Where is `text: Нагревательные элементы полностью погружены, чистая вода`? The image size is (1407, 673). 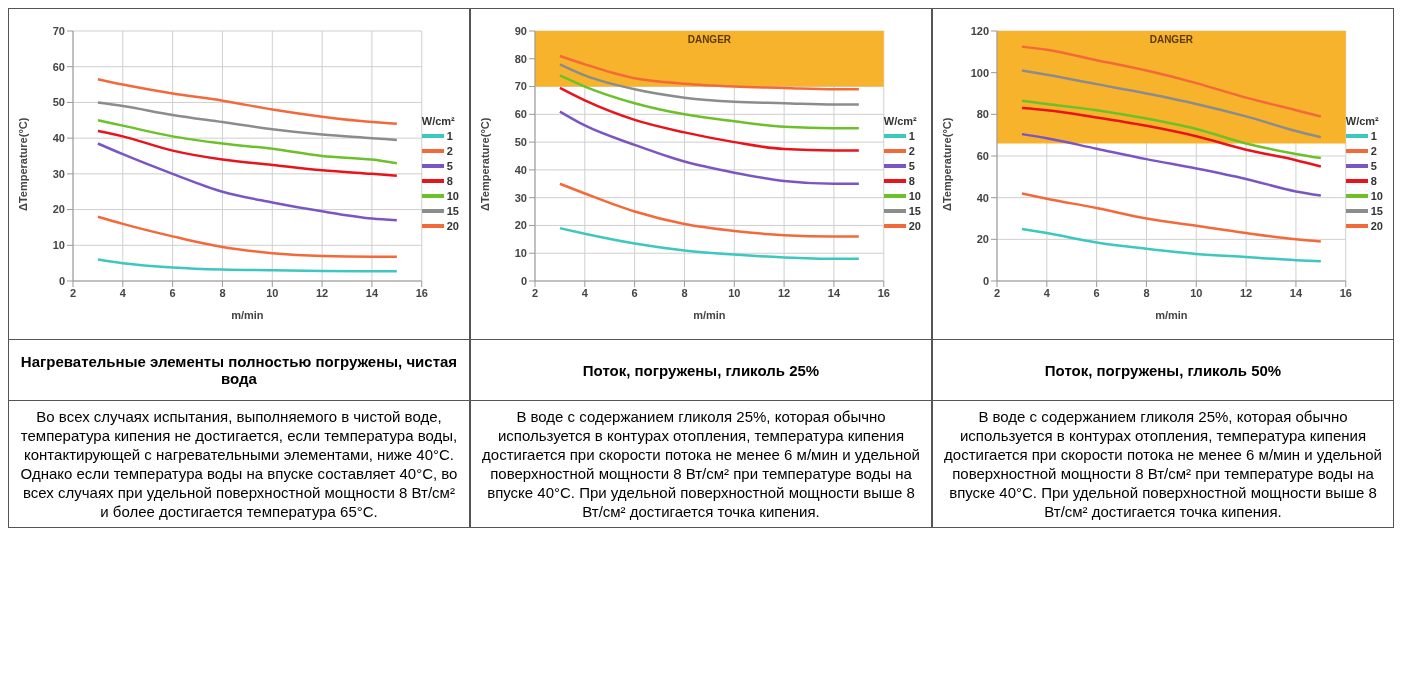 text: Нагревательные элементы полностью погружены, чистая вода is located at coordinates (239, 369).